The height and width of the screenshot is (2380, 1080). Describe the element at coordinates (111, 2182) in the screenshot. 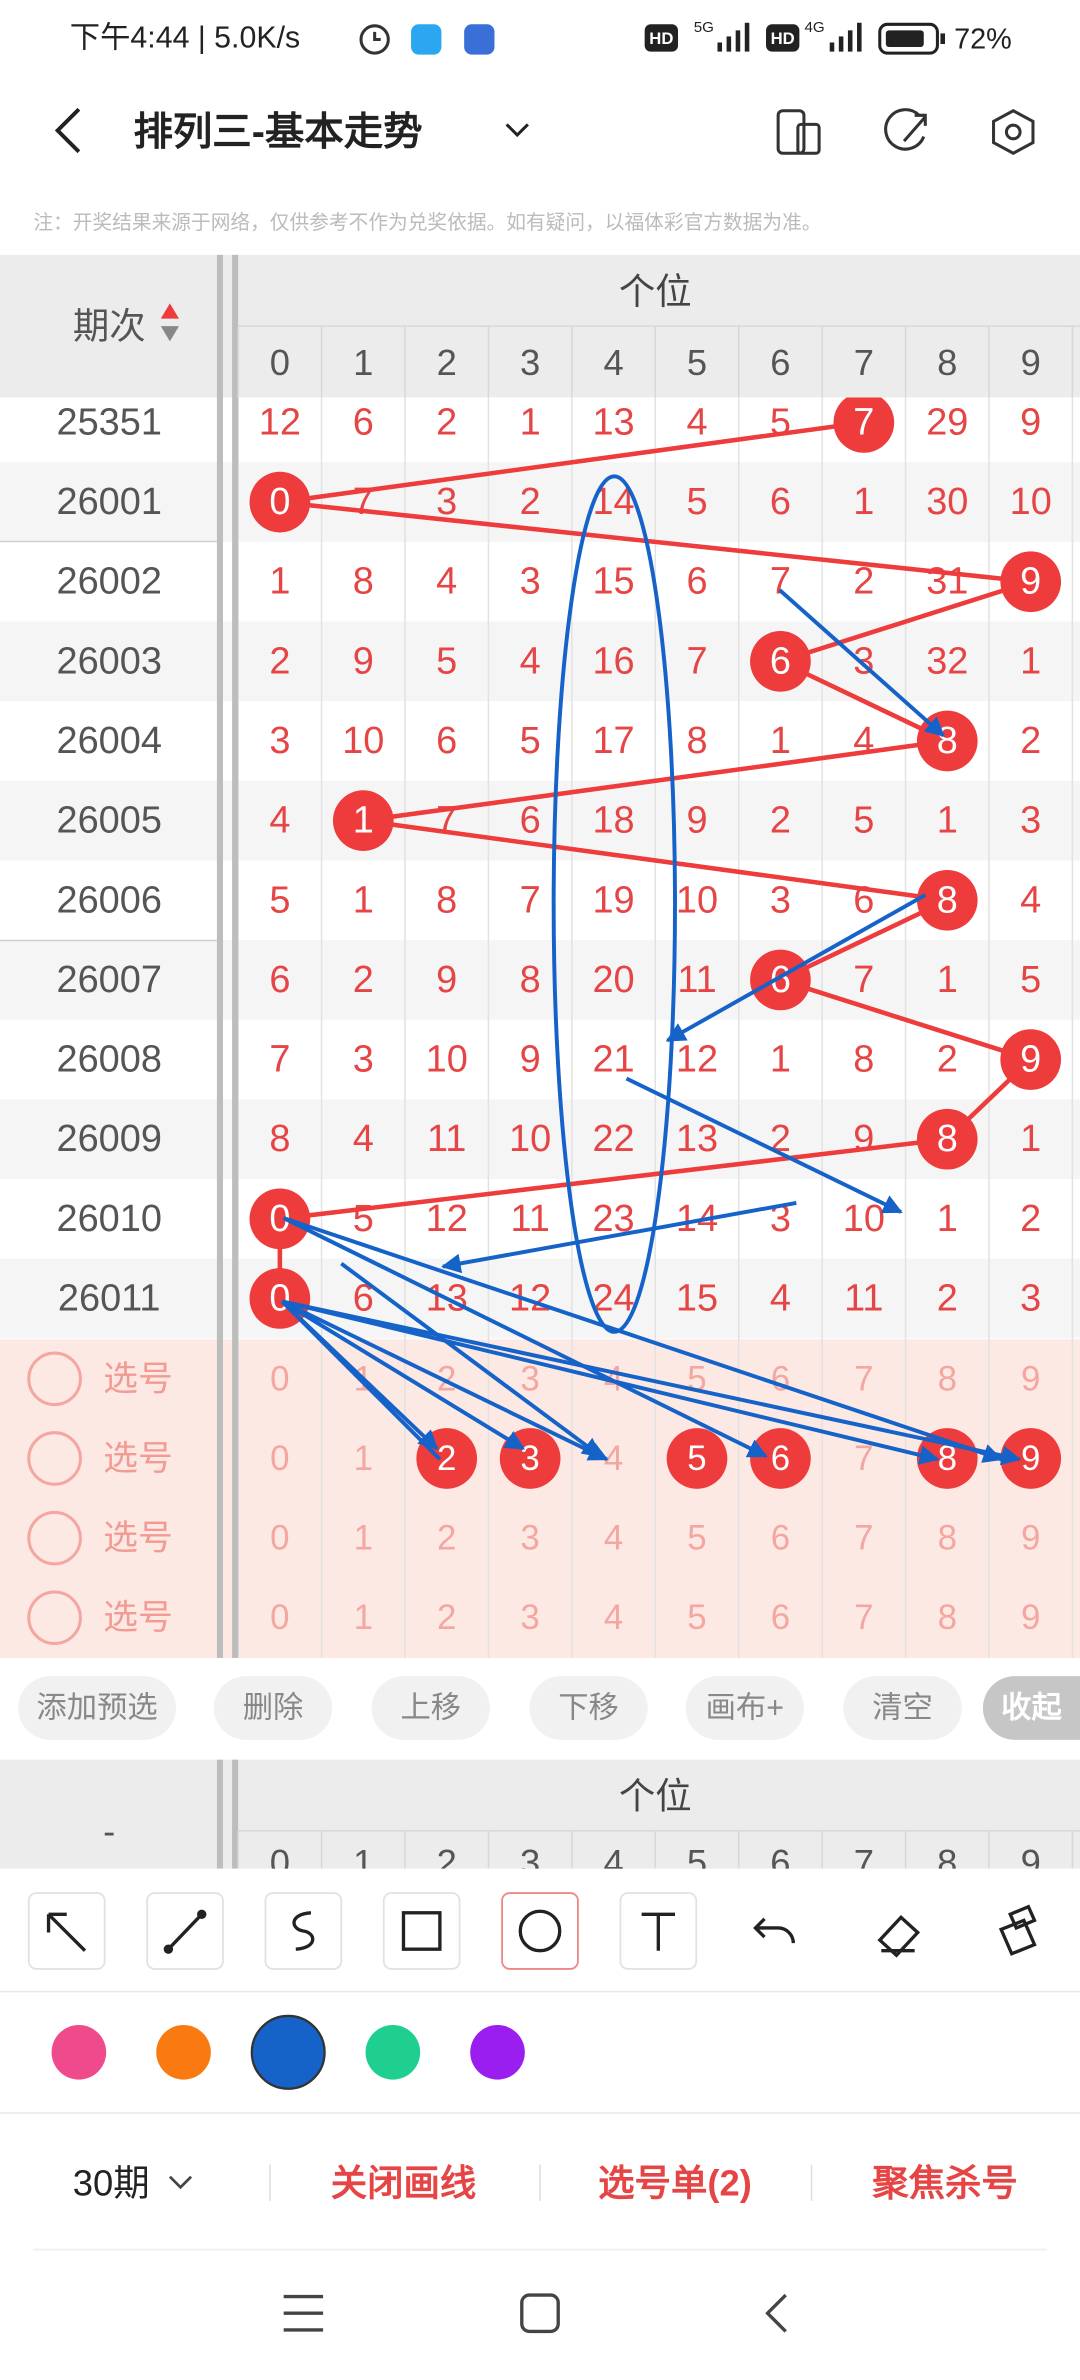

I see `period-select: 30期` at that location.